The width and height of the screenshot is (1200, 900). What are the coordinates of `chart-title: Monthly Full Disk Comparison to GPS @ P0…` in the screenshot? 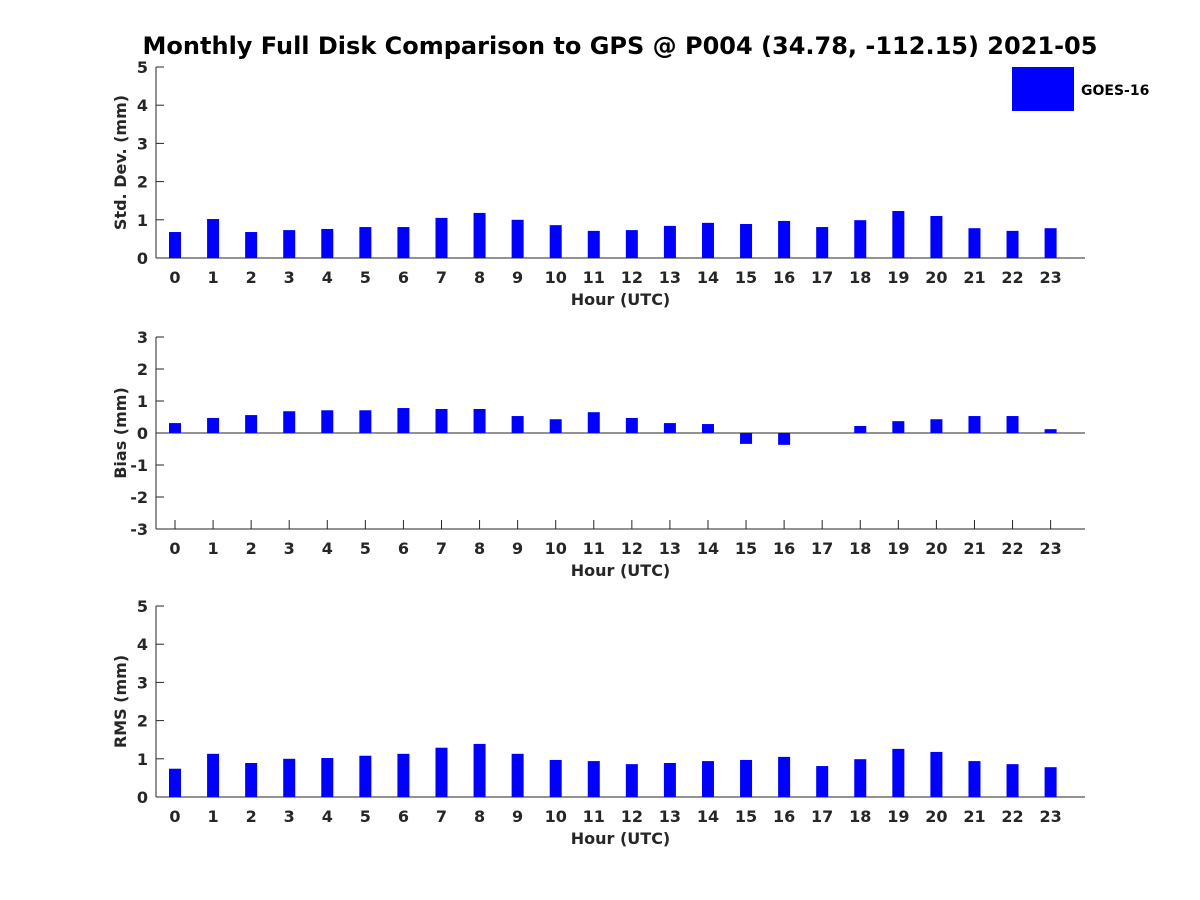 It's located at (620, 46).